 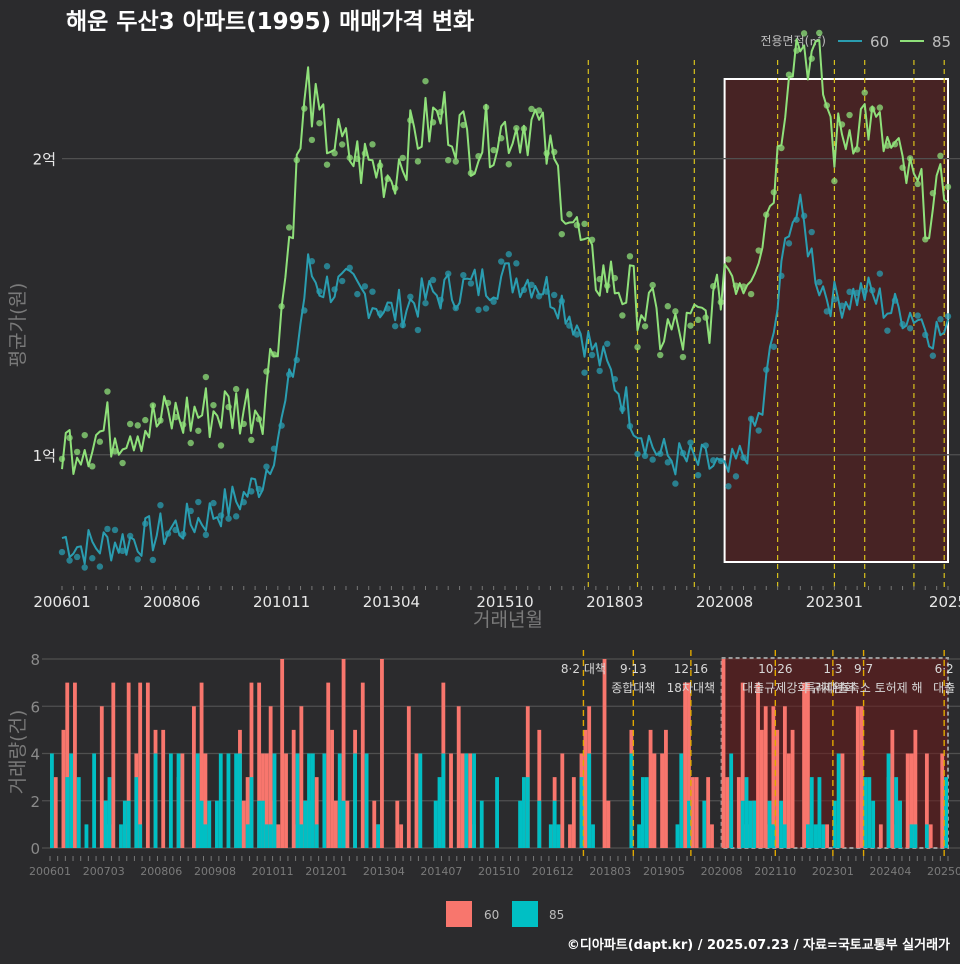 I want to click on price-y-axis-label: 평균가(원), so click(x=18, y=325).